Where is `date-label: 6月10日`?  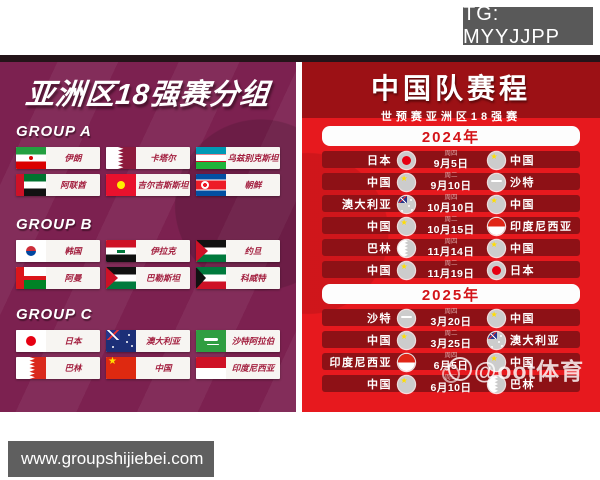 date-label: 6月10日 is located at coordinates (451, 387).